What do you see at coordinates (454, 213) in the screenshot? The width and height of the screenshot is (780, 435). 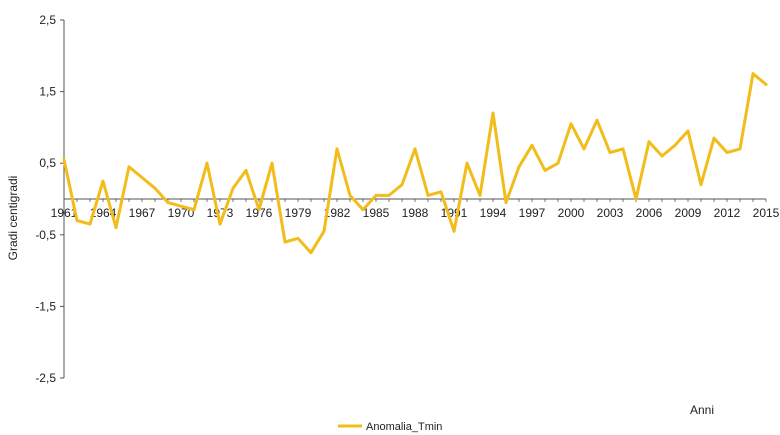 I see `x-tick-label: 1991` at bounding box center [454, 213].